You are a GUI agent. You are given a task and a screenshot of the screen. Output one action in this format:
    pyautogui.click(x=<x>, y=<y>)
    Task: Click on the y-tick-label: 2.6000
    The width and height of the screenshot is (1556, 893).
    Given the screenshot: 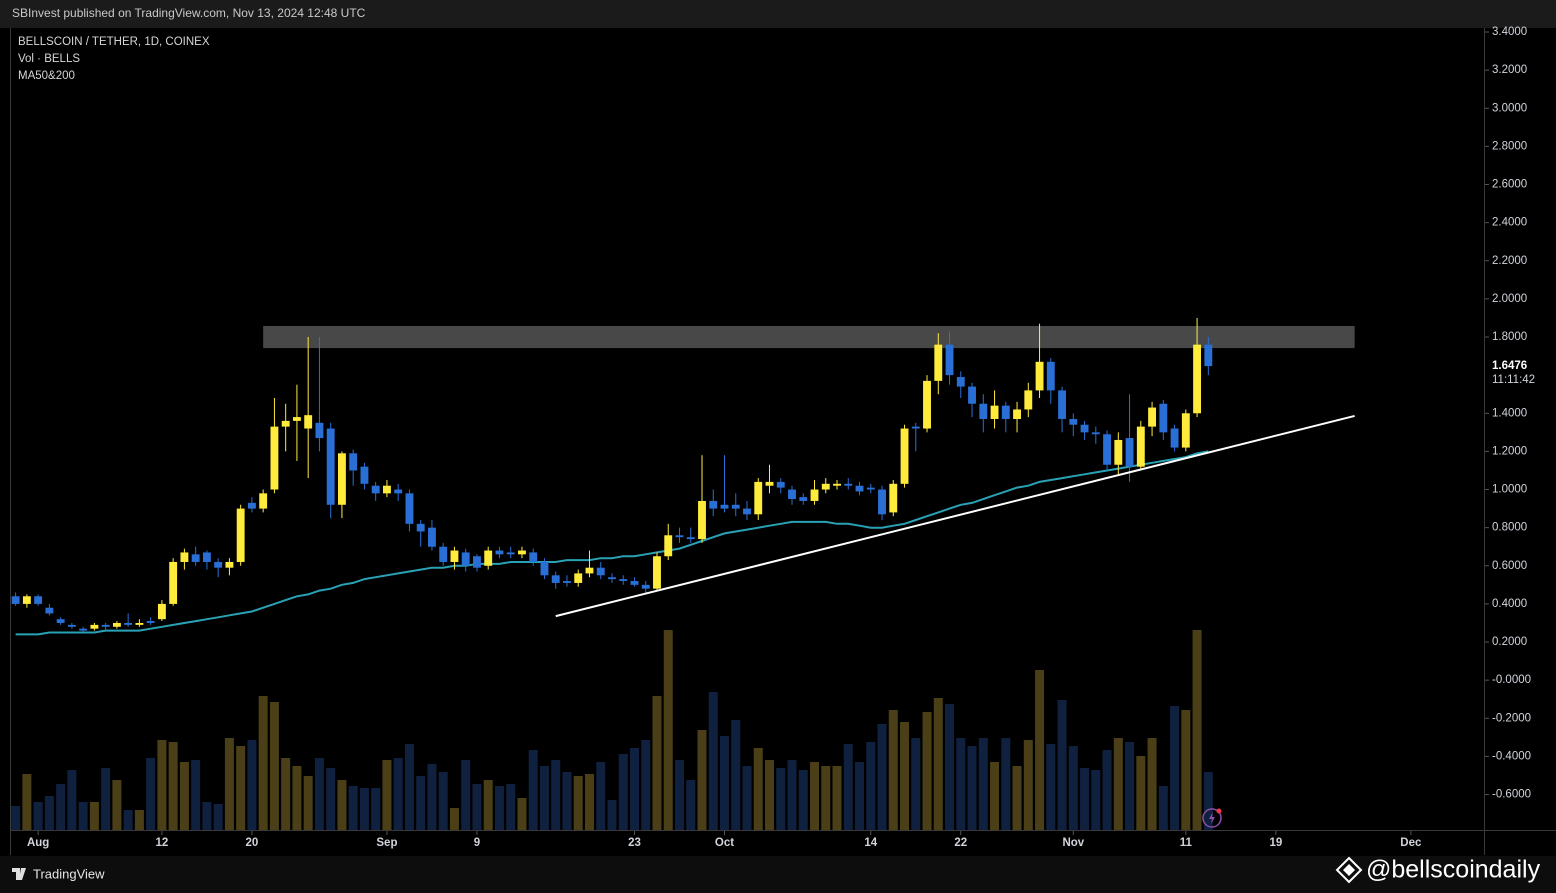 What is the action you would take?
    pyautogui.click(x=1509, y=185)
    